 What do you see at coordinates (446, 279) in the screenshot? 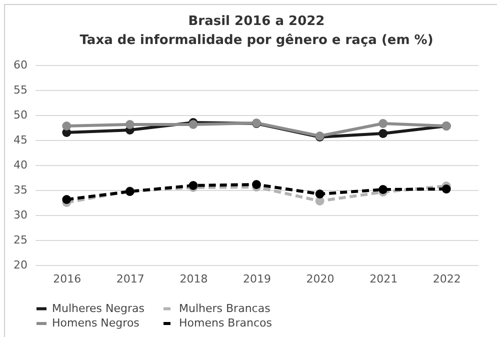
I see `x-tick-label: 2022` at bounding box center [446, 279].